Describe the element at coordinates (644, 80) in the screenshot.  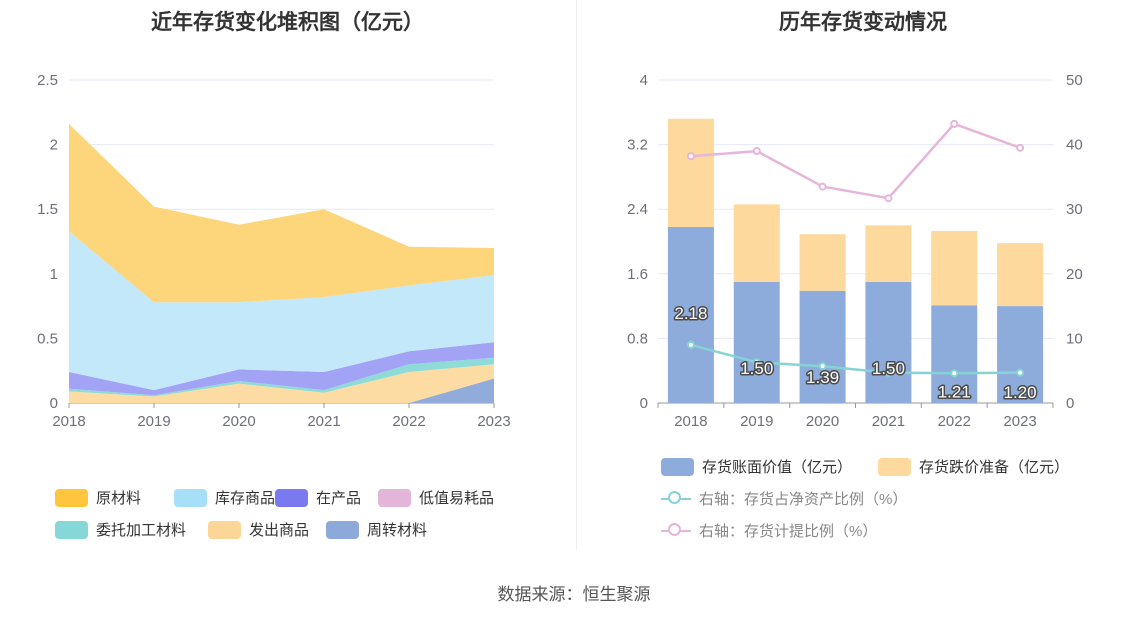
I see `y-tick-label: 4` at that location.